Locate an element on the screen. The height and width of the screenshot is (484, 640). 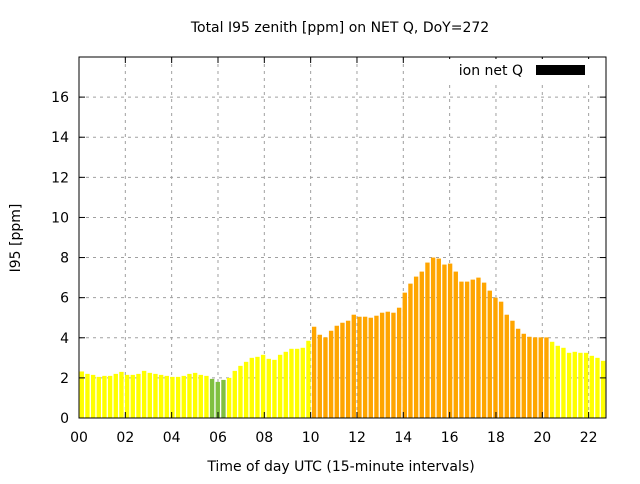
x-tick-label: 22 is located at coordinates (589, 438).